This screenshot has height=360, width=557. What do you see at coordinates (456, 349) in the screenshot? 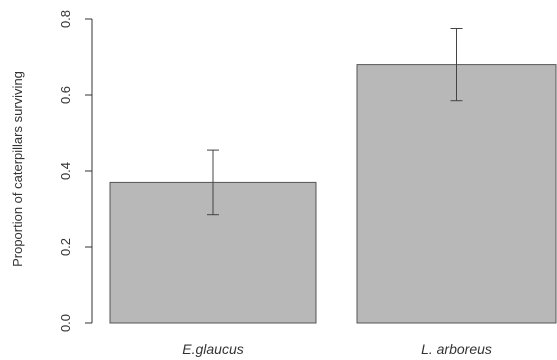
I see `category-label-2: L. arboreus` at bounding box center [456, 349].